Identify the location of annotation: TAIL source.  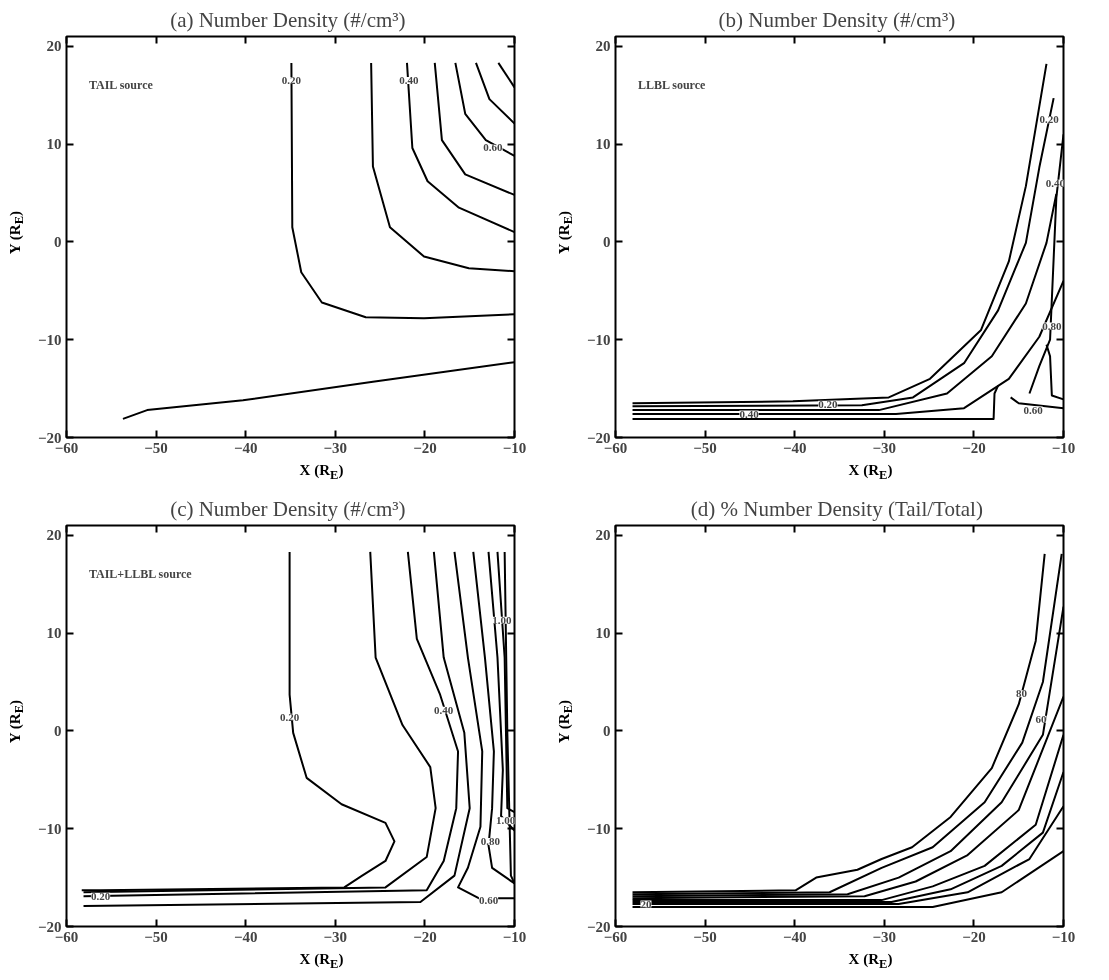
(121, 84).